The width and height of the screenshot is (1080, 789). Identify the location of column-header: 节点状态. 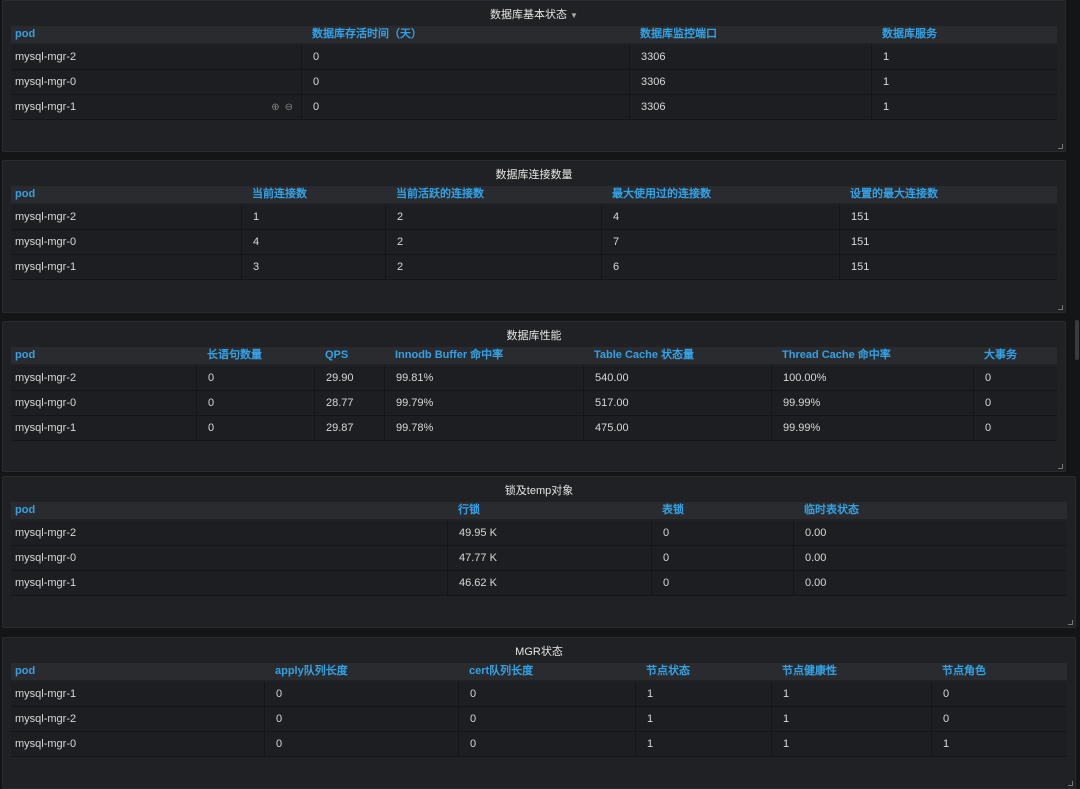
(668, 671).